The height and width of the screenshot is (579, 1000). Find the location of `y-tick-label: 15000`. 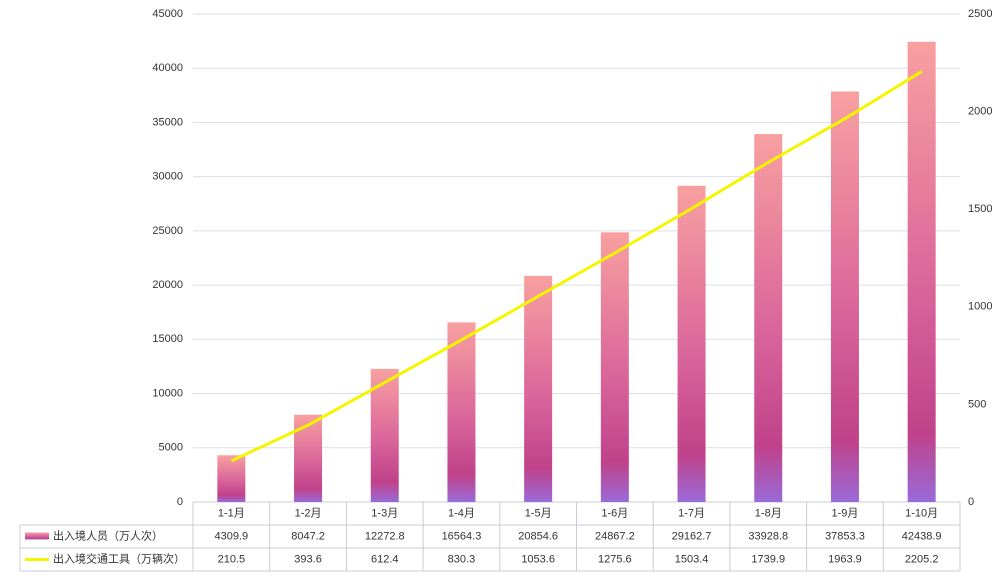

y-tick-label: 15000 is located at coordinates (167, 339).